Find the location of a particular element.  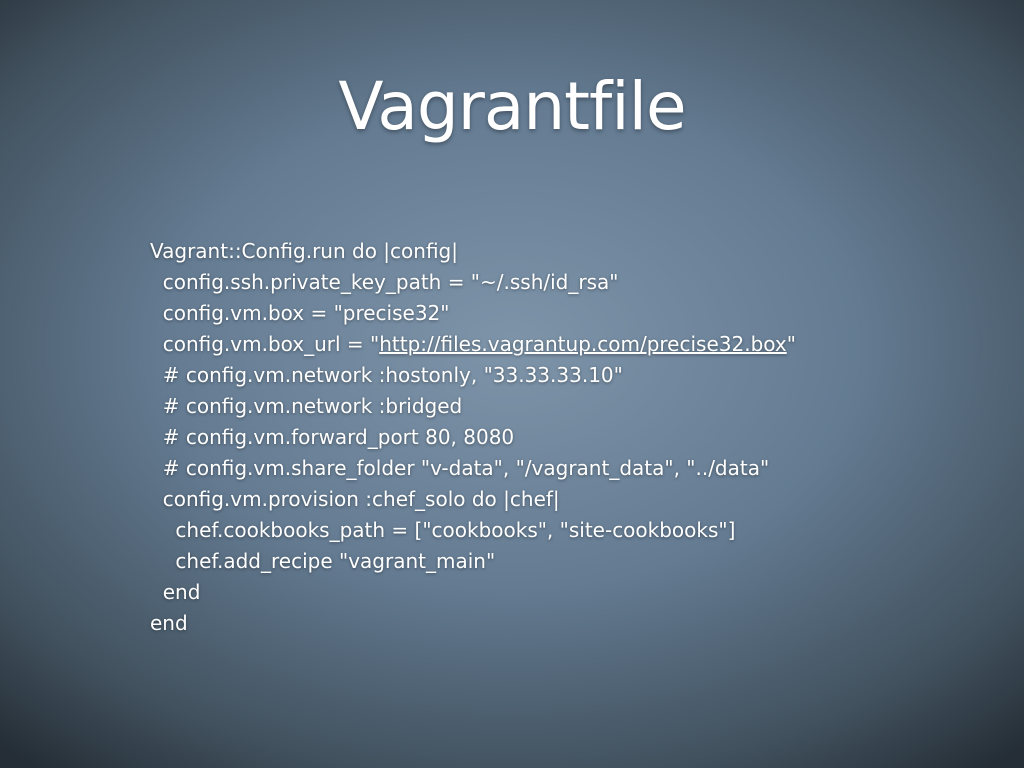

code-line: # config.vm.forward_port 80, 8080 is located at coordinates (332, 437).